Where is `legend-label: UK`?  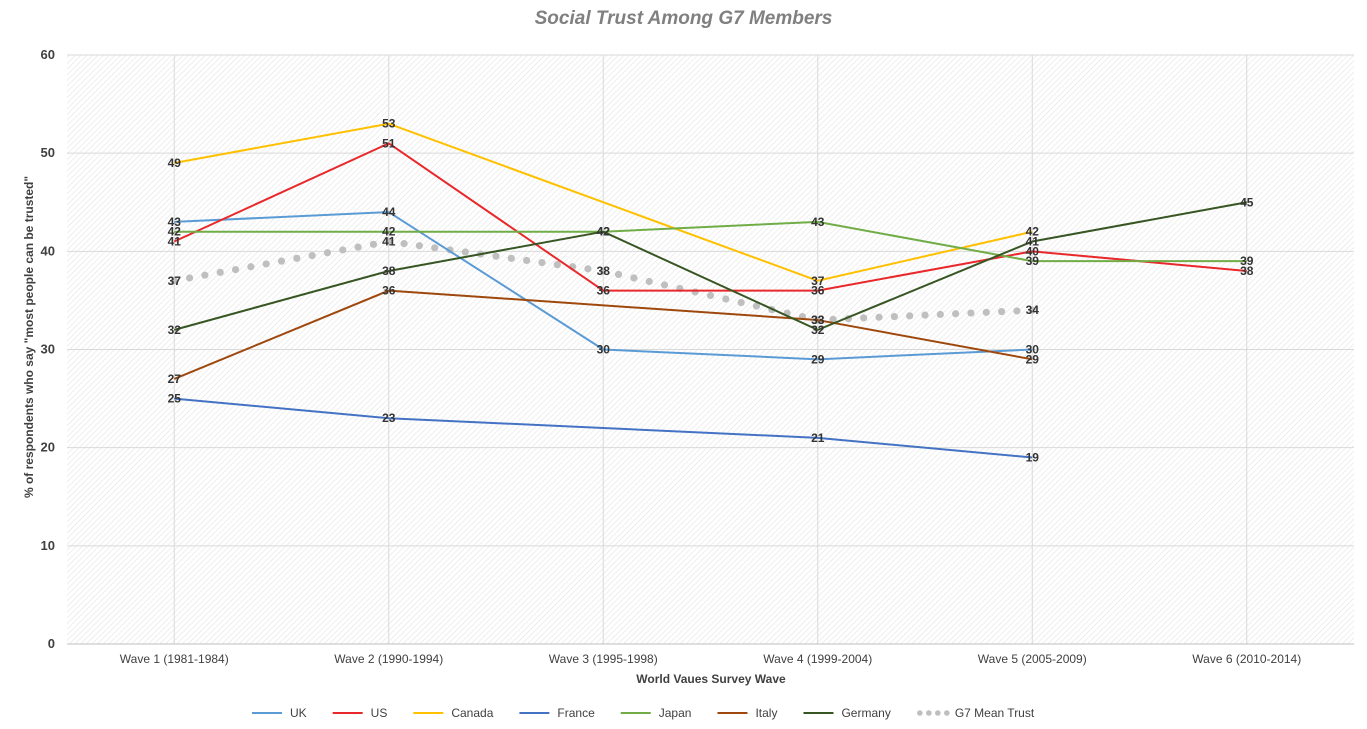
legend-label: UK is located at coordinates (298, 713).